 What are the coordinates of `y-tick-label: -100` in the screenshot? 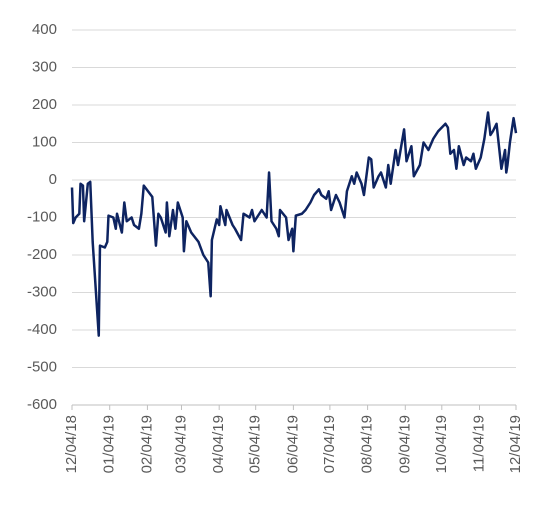 It's located at (42, 216).